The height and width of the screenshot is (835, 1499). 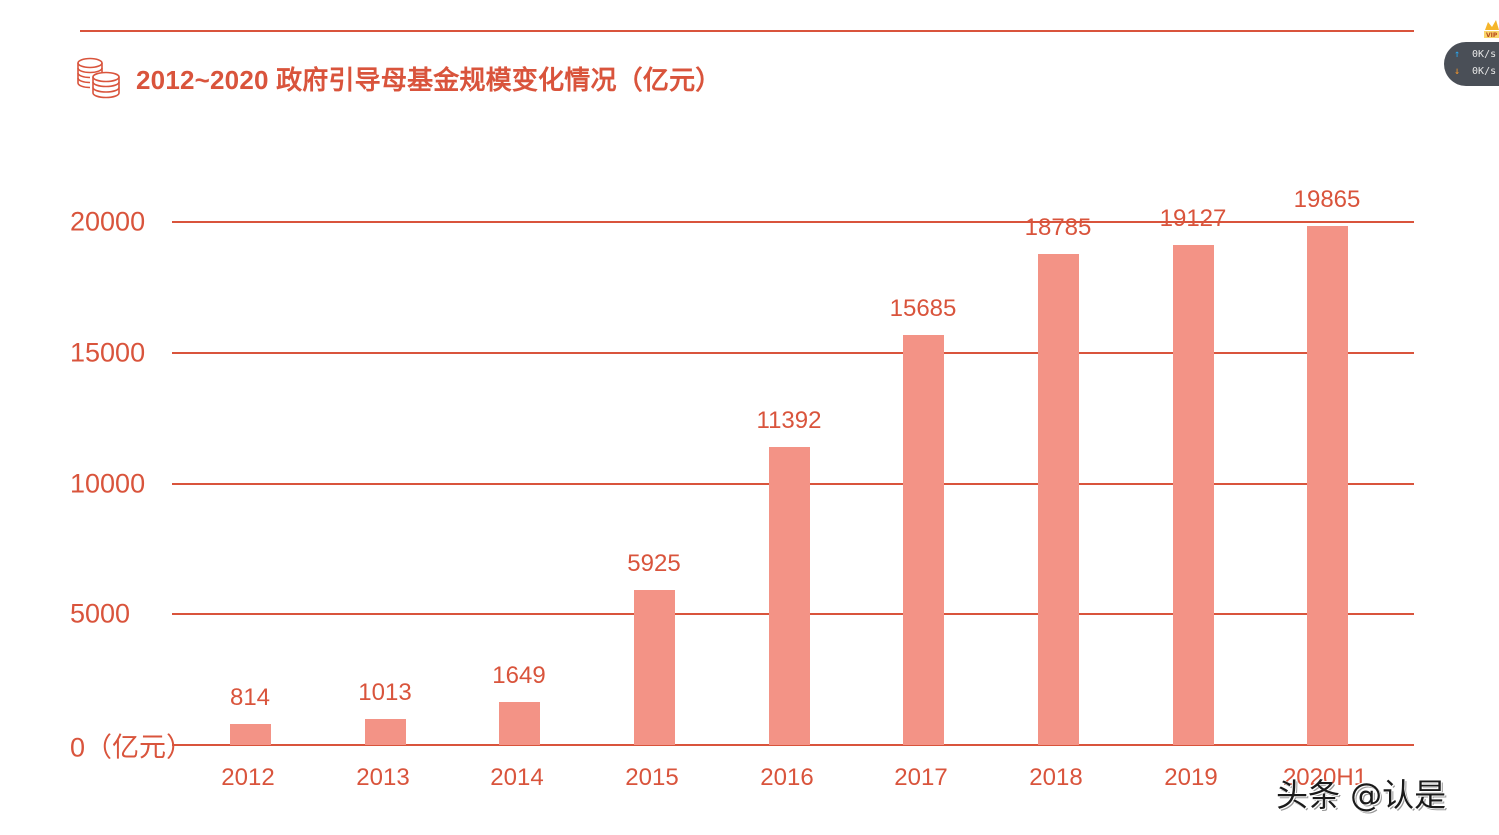 What do you see at coordinates (1457, 71) in the screenshot?
I see `download-arrow-icon: ↓` at bounding box center [1457, 71].